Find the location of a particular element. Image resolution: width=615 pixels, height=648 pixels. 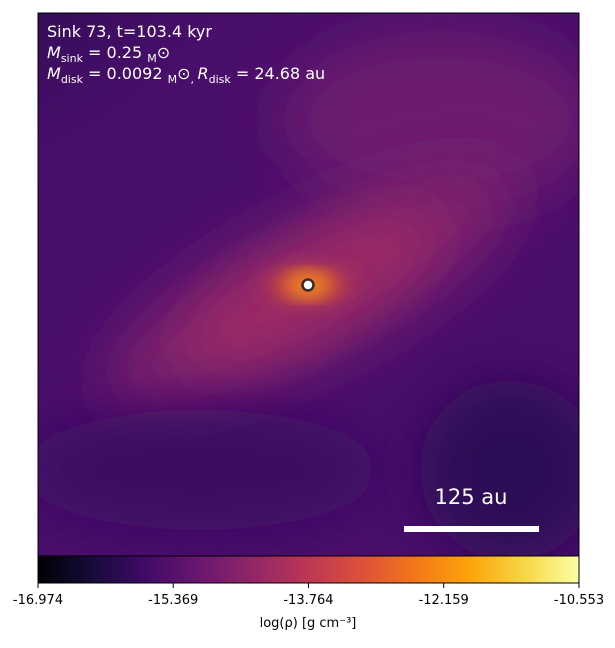

colorbar-label: log(ρ) [g cm⁻³] is located at coordinates (308, 623).